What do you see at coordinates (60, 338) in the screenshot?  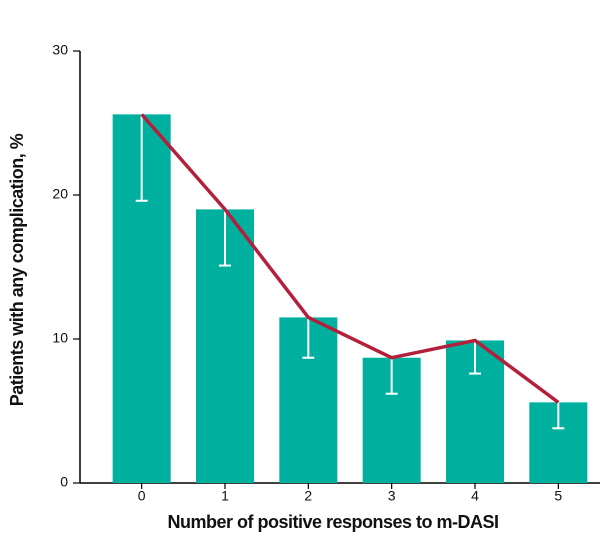 I see `y-tick-label: 10` at bounding box center [60, 338].